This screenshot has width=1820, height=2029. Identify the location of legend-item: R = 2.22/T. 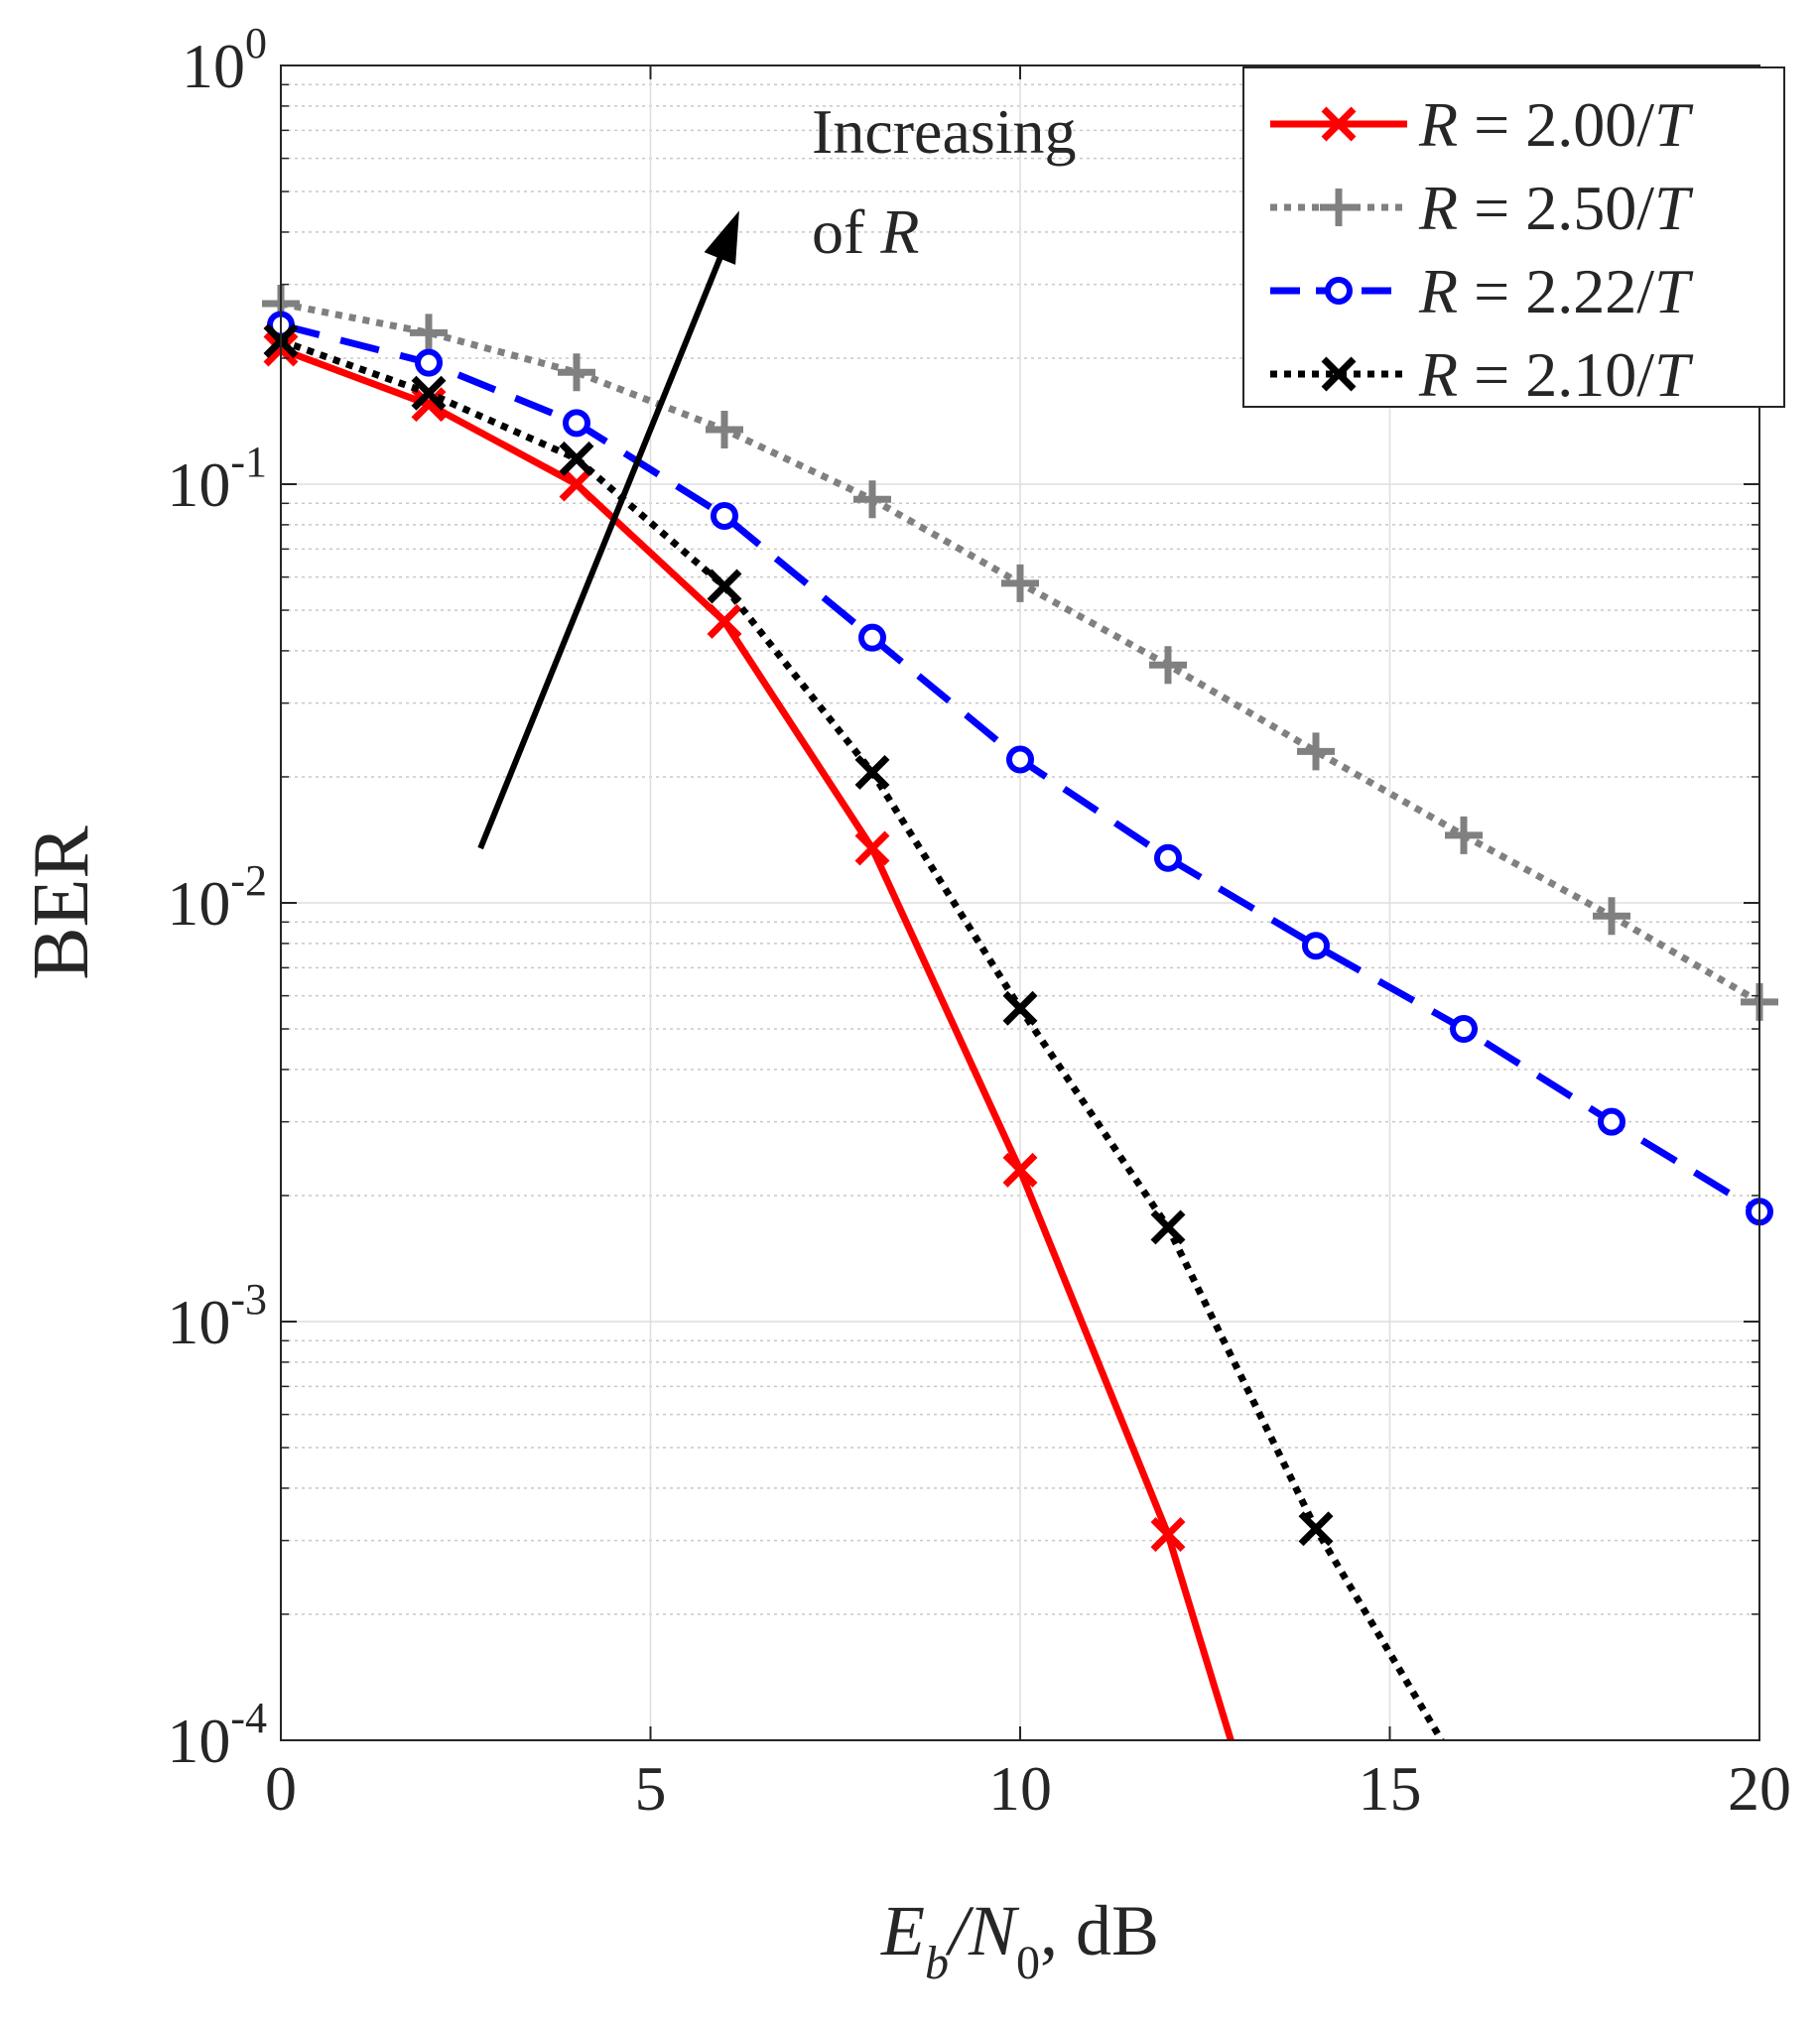
(1482, 291).